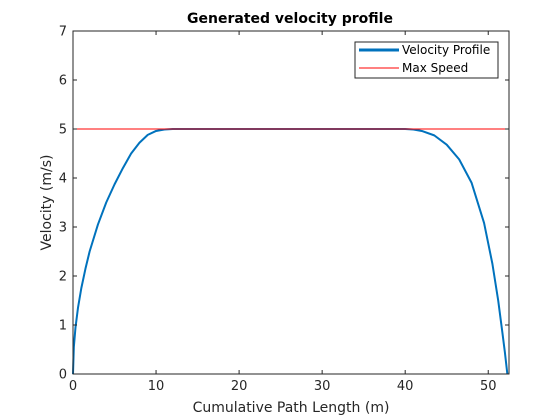 Image resolution: width=560 pixels, height=420 pixels. I want to click on y-tick-label: 1, so click(63, 326).